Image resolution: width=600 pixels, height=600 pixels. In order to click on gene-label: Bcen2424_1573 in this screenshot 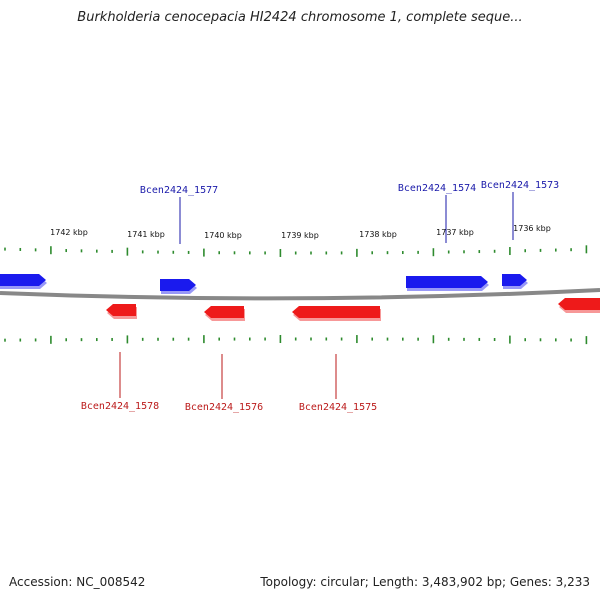, I will do `click(520, 185)`.